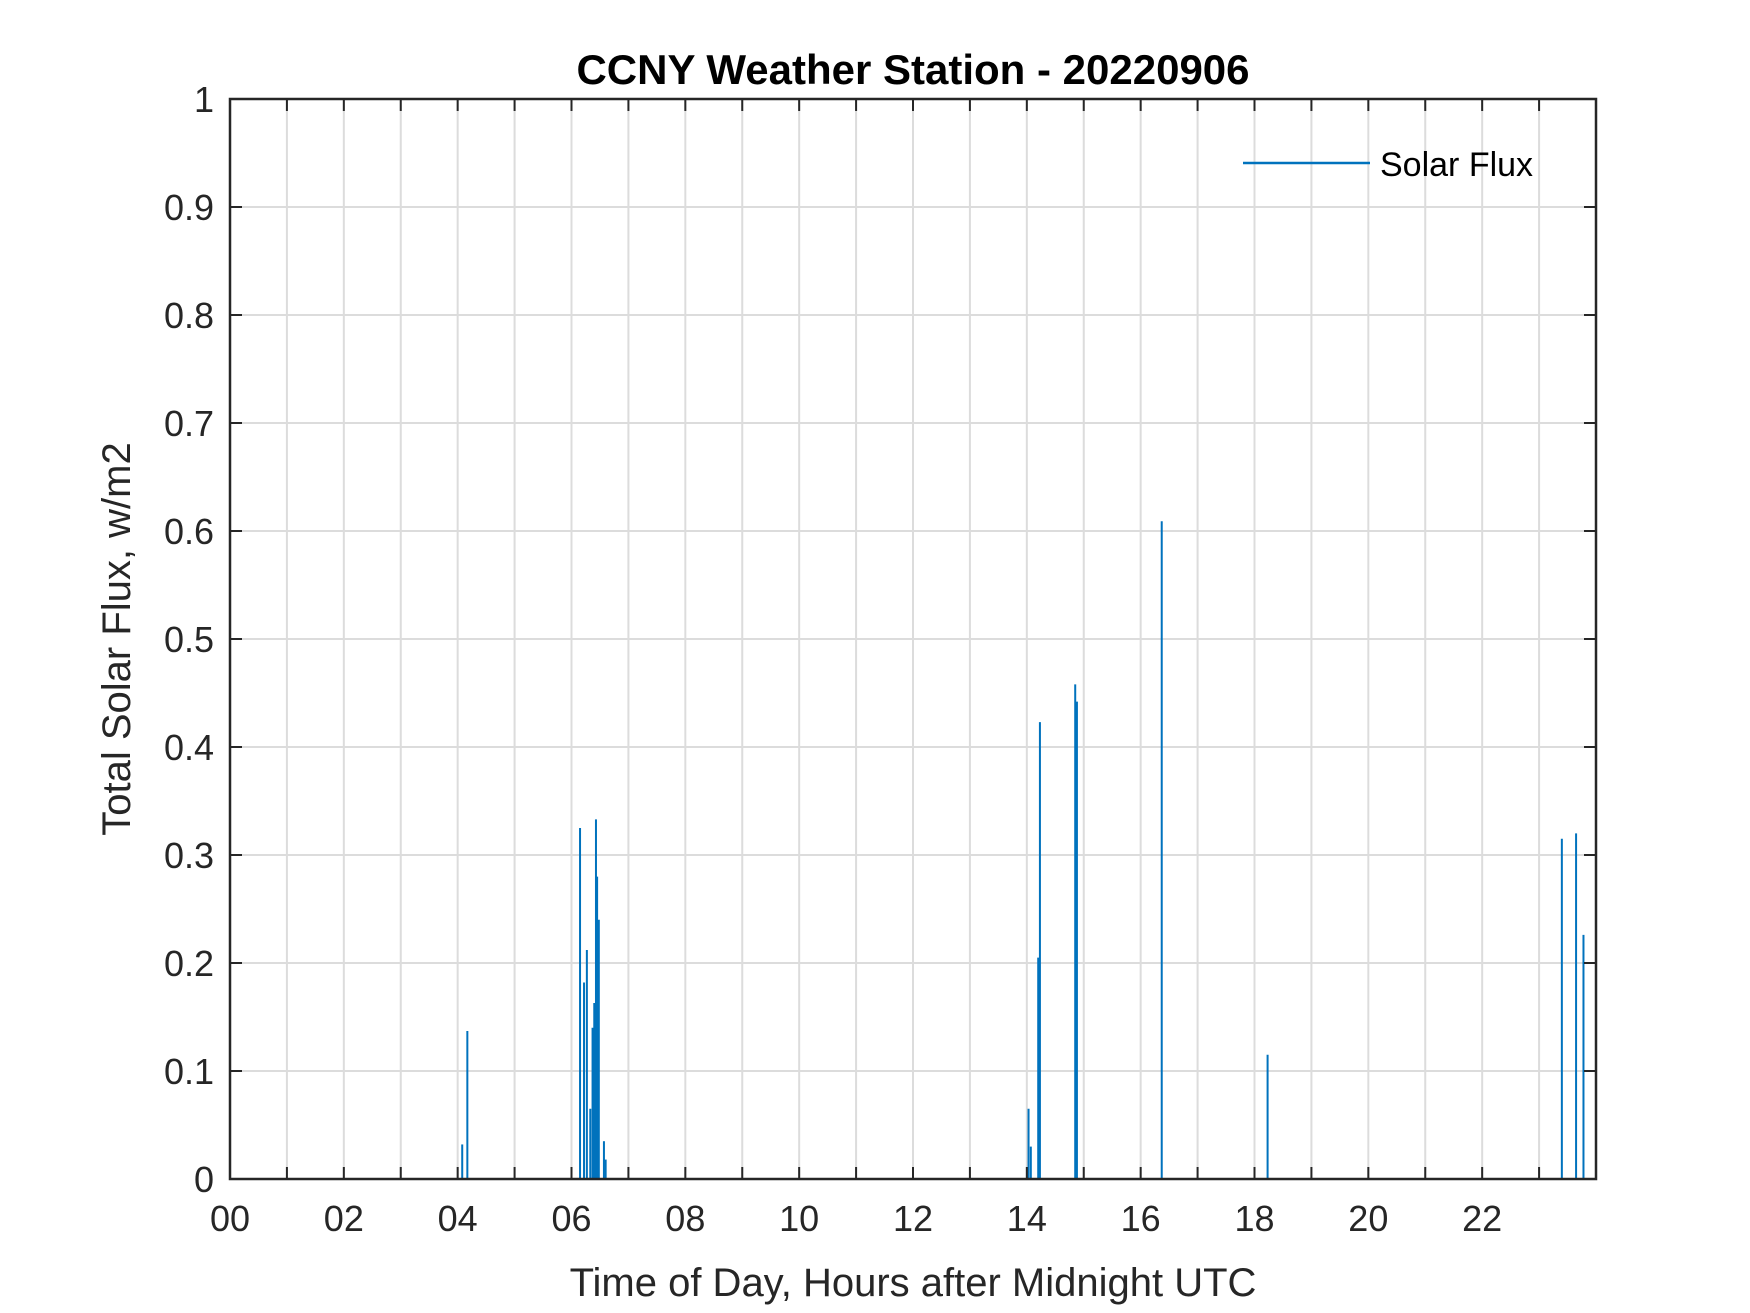 The height and width of the screenshot is (1313, 1750). Describe the element at coordinates (204, 1179) in the screenshot. I see `y-tick-label: 0` at that location.